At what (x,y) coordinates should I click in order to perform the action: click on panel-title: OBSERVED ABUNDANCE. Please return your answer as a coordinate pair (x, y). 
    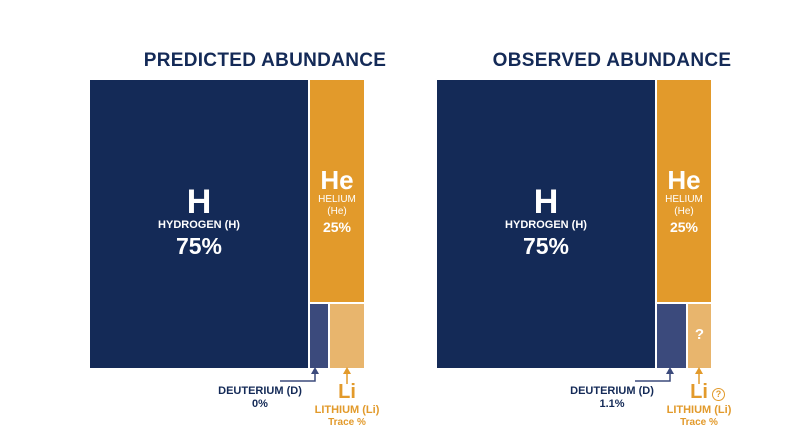
    Looking at the image, I should click on (612, 60).